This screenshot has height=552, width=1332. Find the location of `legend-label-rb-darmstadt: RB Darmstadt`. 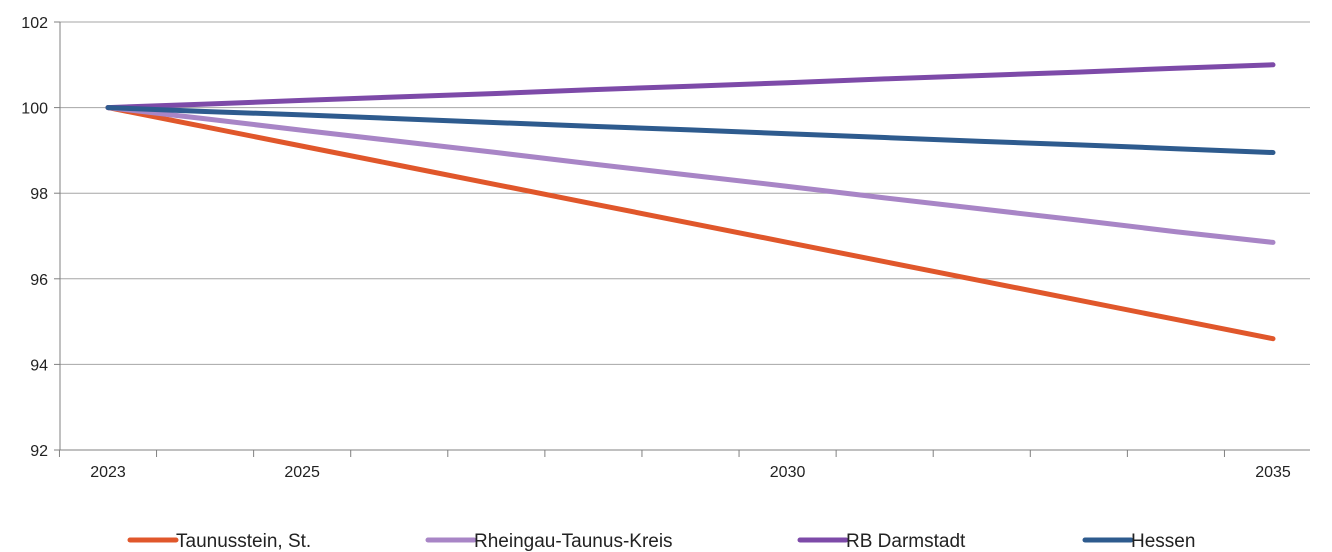

legend-label-rb-darmstadt: RB Darmstadt is located at coordinates (906, 541).